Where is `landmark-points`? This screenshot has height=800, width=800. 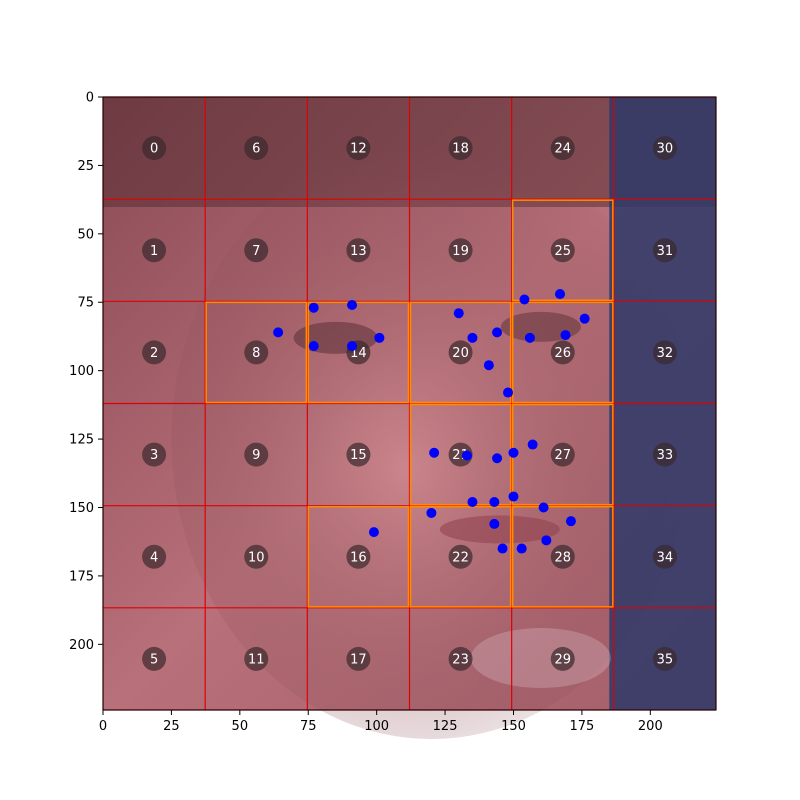 landmark-points is located at coordinates (431, 421).